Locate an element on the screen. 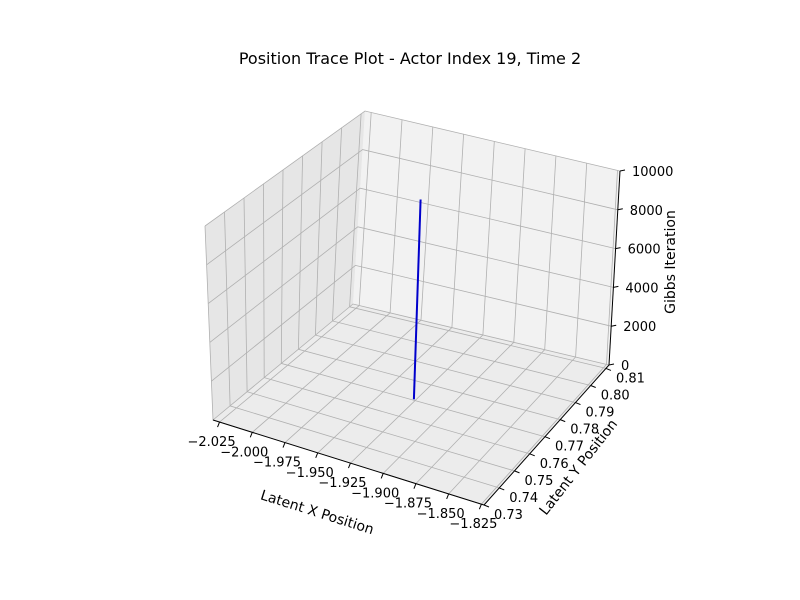 This screenshot has width=800, height=600. back-pane is located at coordinates (486, 238).